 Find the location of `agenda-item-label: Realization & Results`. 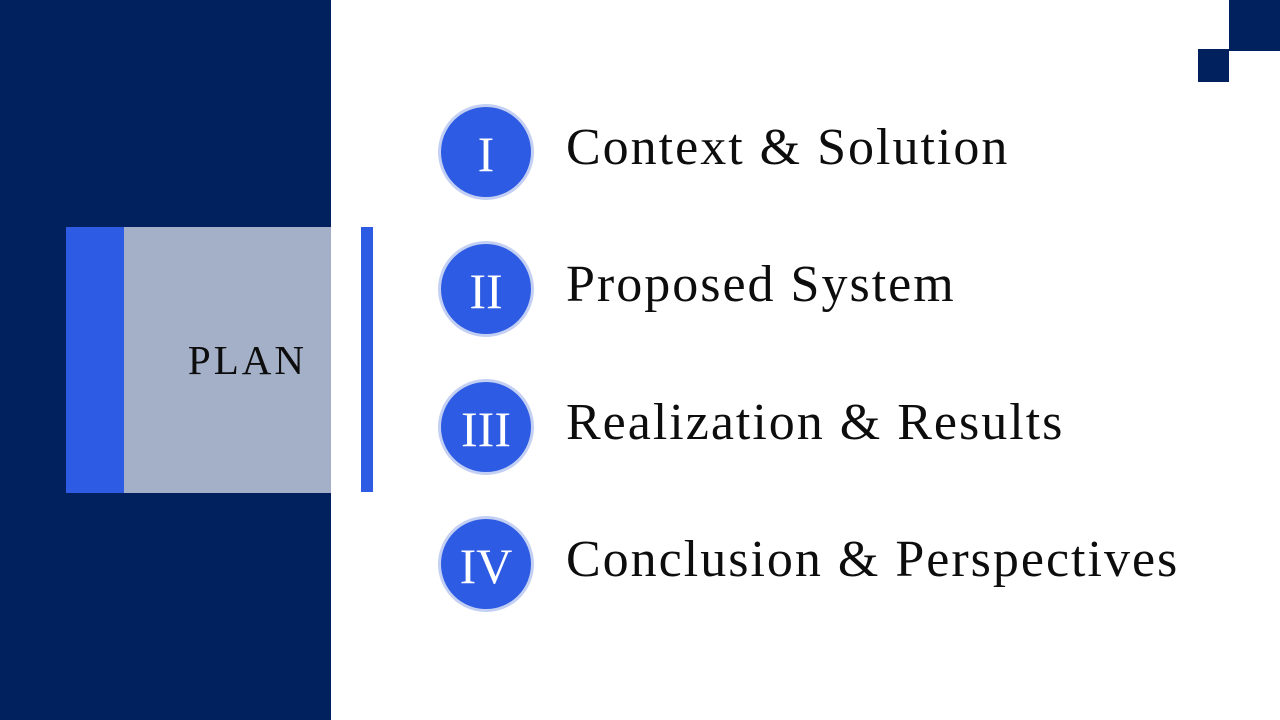

agenda-item-label: Realization & Results is located at coordinates (815, 422).